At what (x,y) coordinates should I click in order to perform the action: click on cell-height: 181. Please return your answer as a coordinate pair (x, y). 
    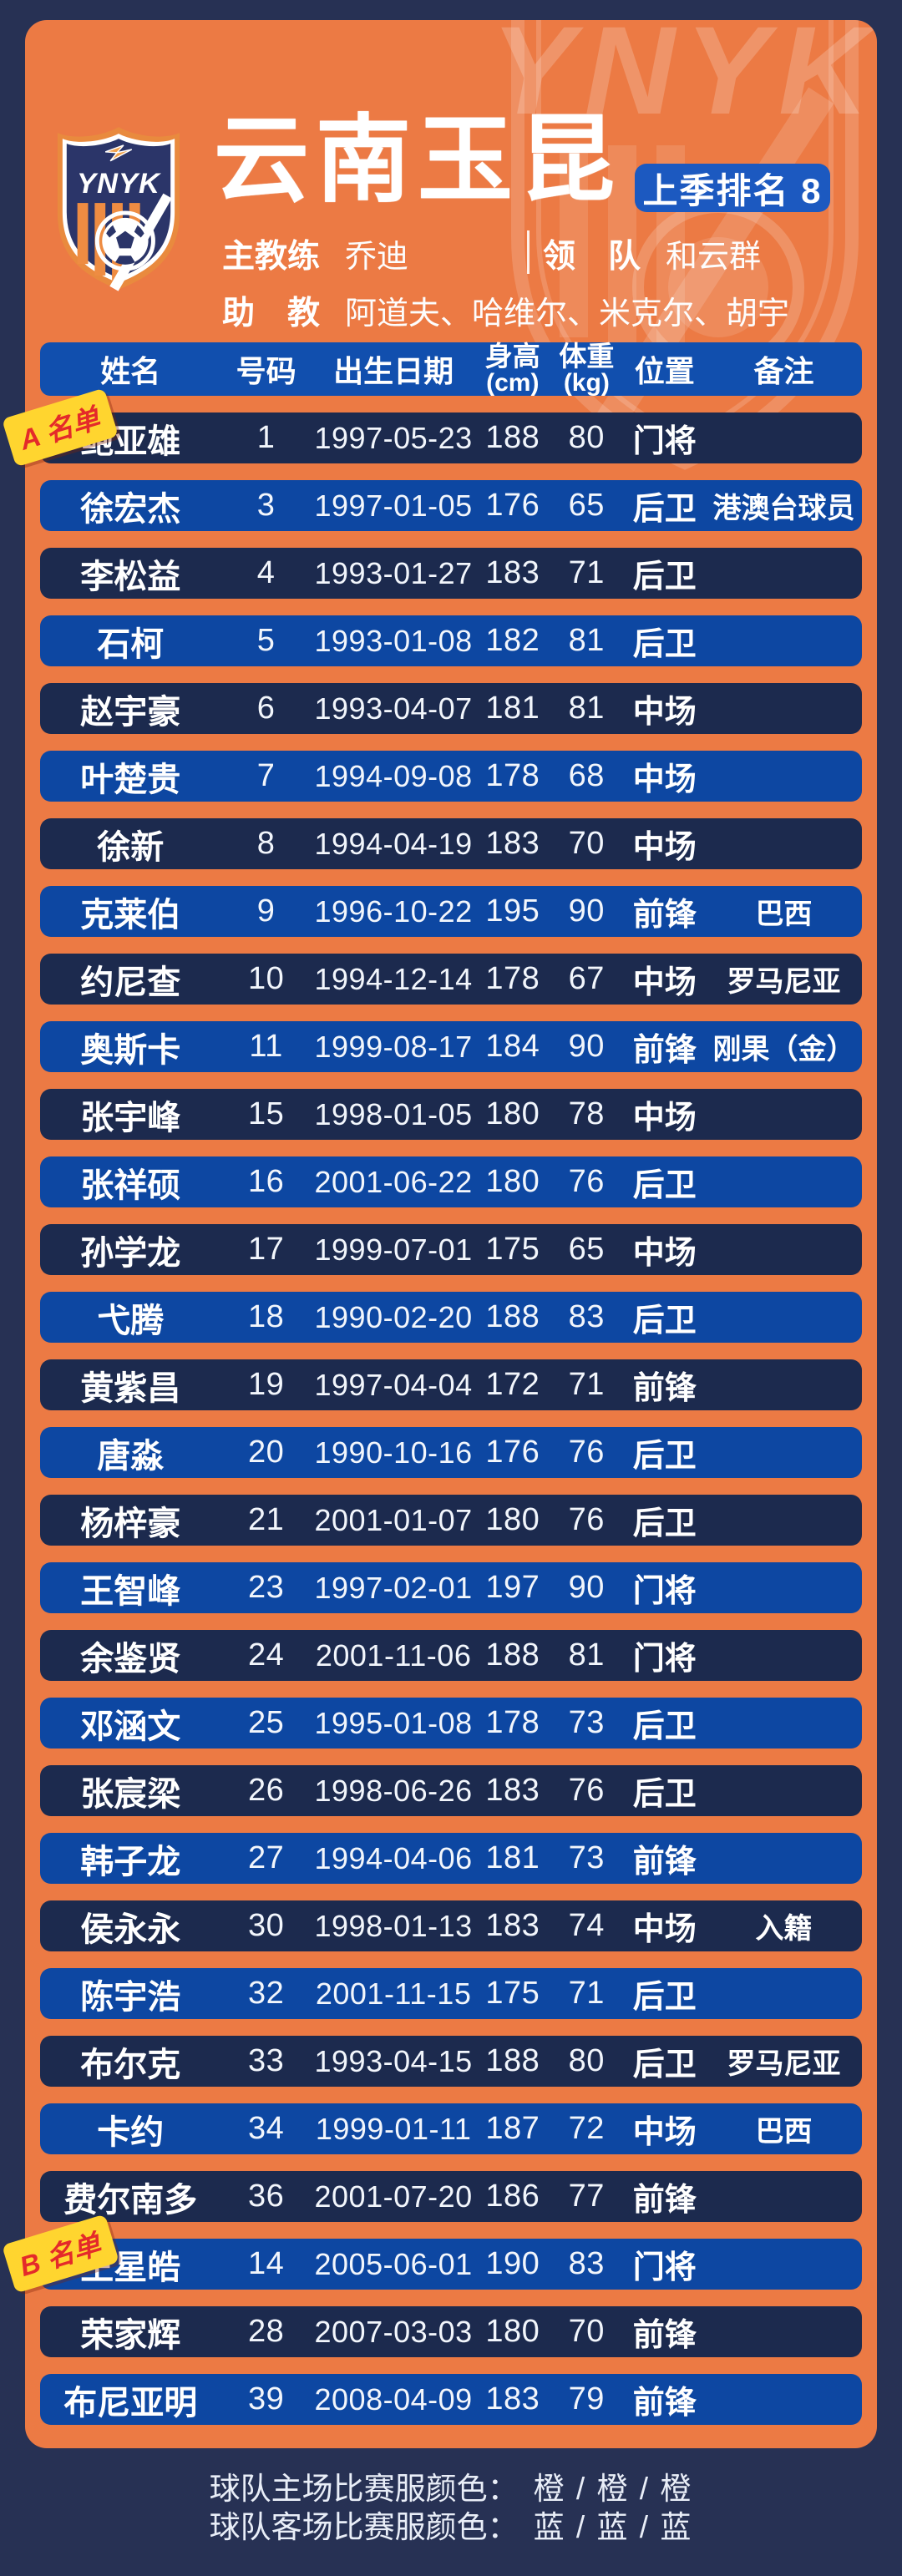
    Looking at the image, I should click on (512, 1858).